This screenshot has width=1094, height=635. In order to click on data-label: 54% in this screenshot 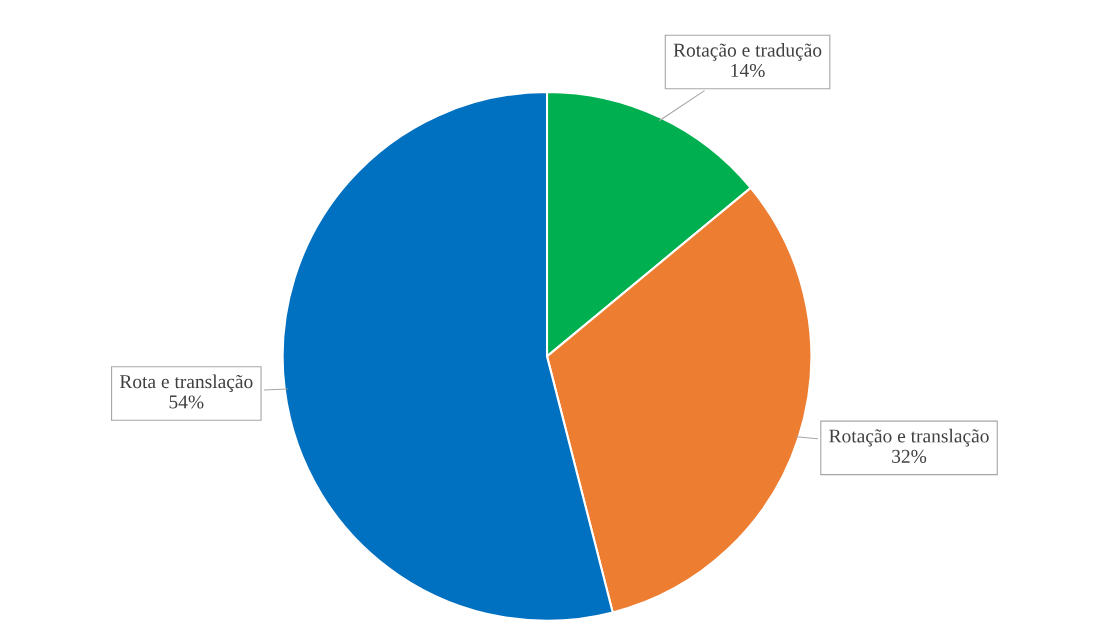, I will do `click(186, 402)`.